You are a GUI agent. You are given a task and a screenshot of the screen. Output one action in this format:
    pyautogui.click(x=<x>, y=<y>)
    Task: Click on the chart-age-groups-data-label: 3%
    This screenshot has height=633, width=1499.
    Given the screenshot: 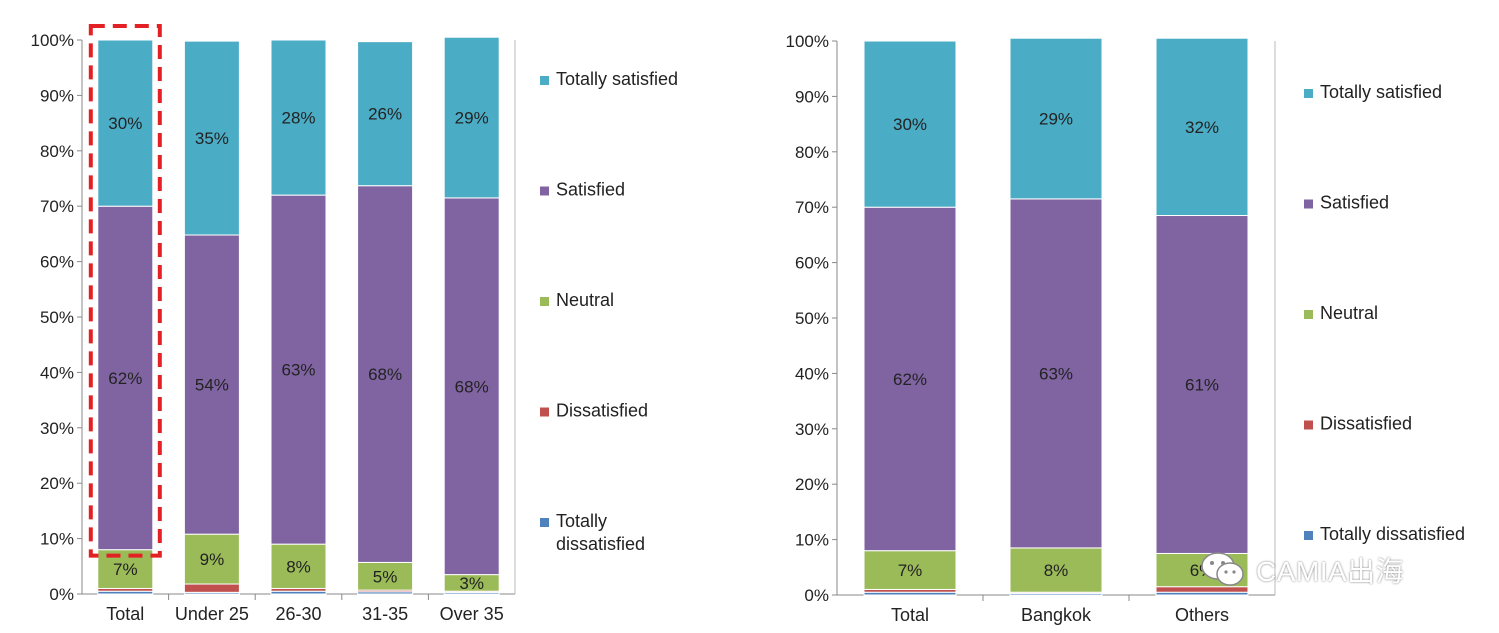 What is the action you would take?
    pyautogui.click(x=471, y=583)
    